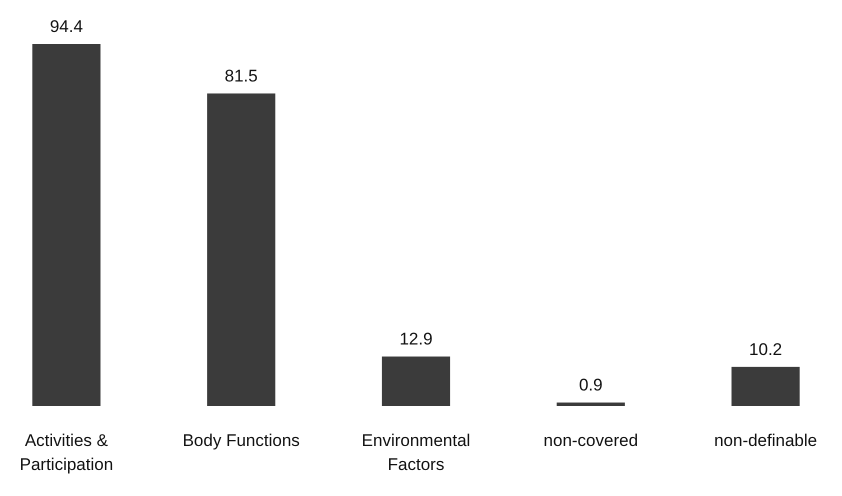 This screenshot has width=842, height=496. I want to click on data-label: 81.5, so click(241, 76).